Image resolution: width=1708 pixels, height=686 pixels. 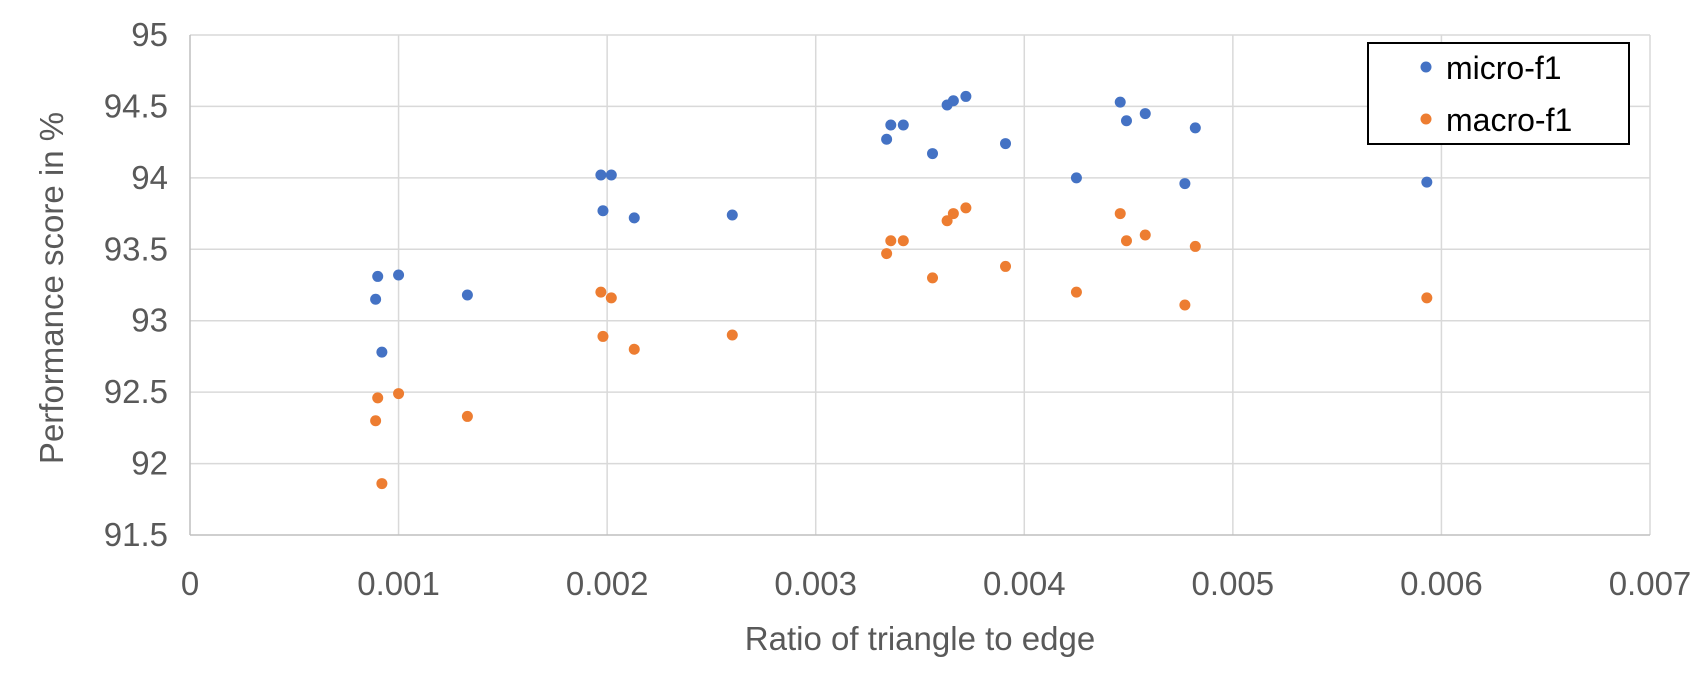 What do you see at coordinates (149, 463) in the screenshot?
I see `y-tick-label: 92` at bounding box center [149, 463].